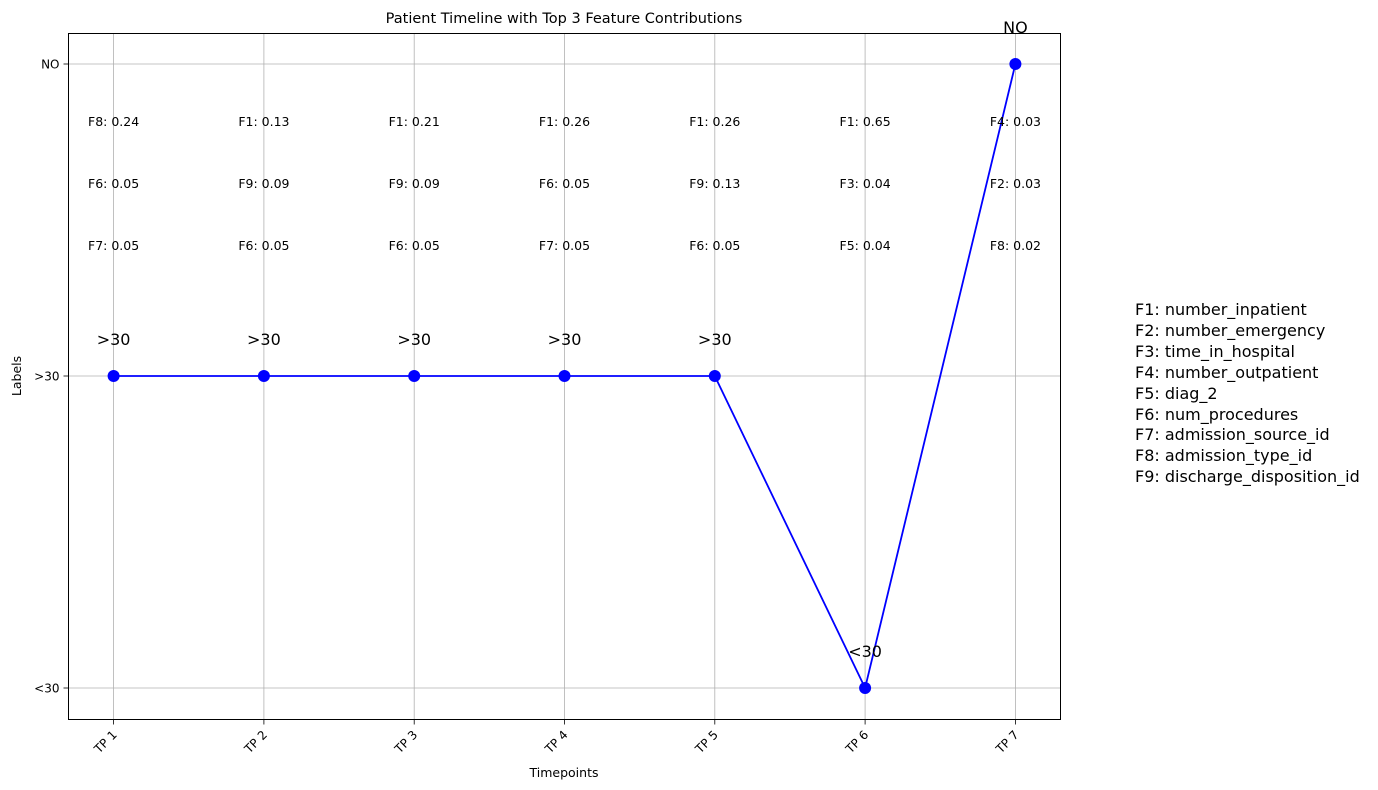  What do you see at coordinates (865, 245) in the screenshot?
I see `feature-contribution-label: F5: 0.04` at bounding box center [865, 245].